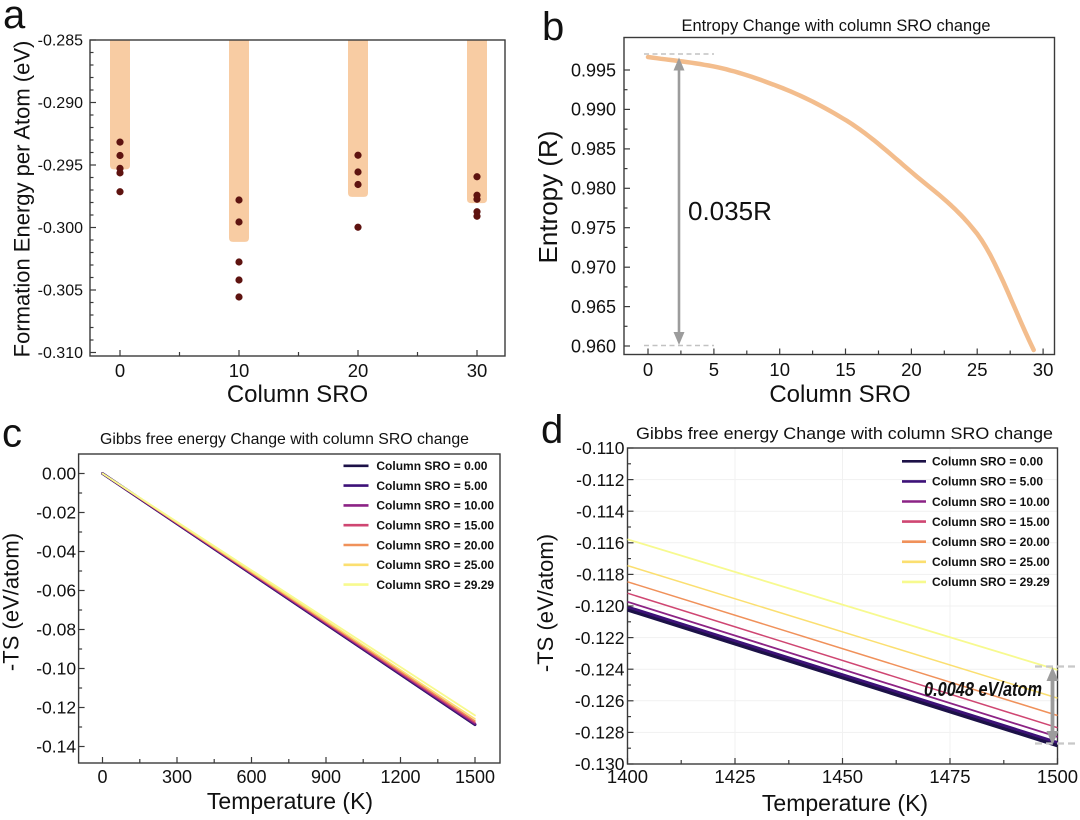 This screenshot has width=1080, height=820. Describe the element at coordinates (600, 480) in the screenshot. I see `svg-text: -0.112` at that location.